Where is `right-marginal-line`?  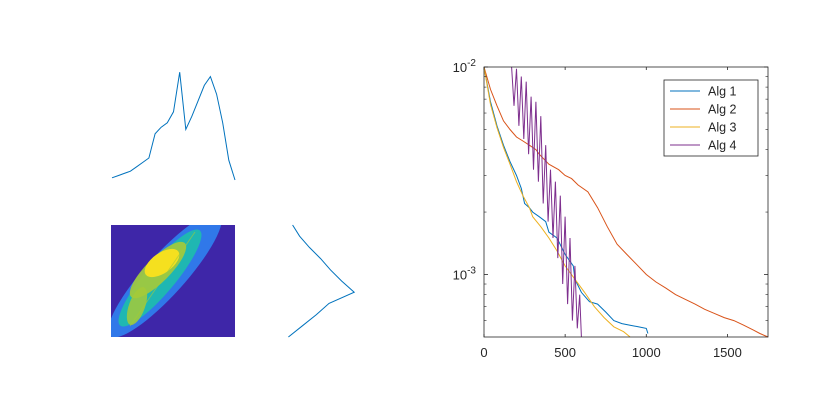
right-marginal-line is located at coordinates (322, 281).